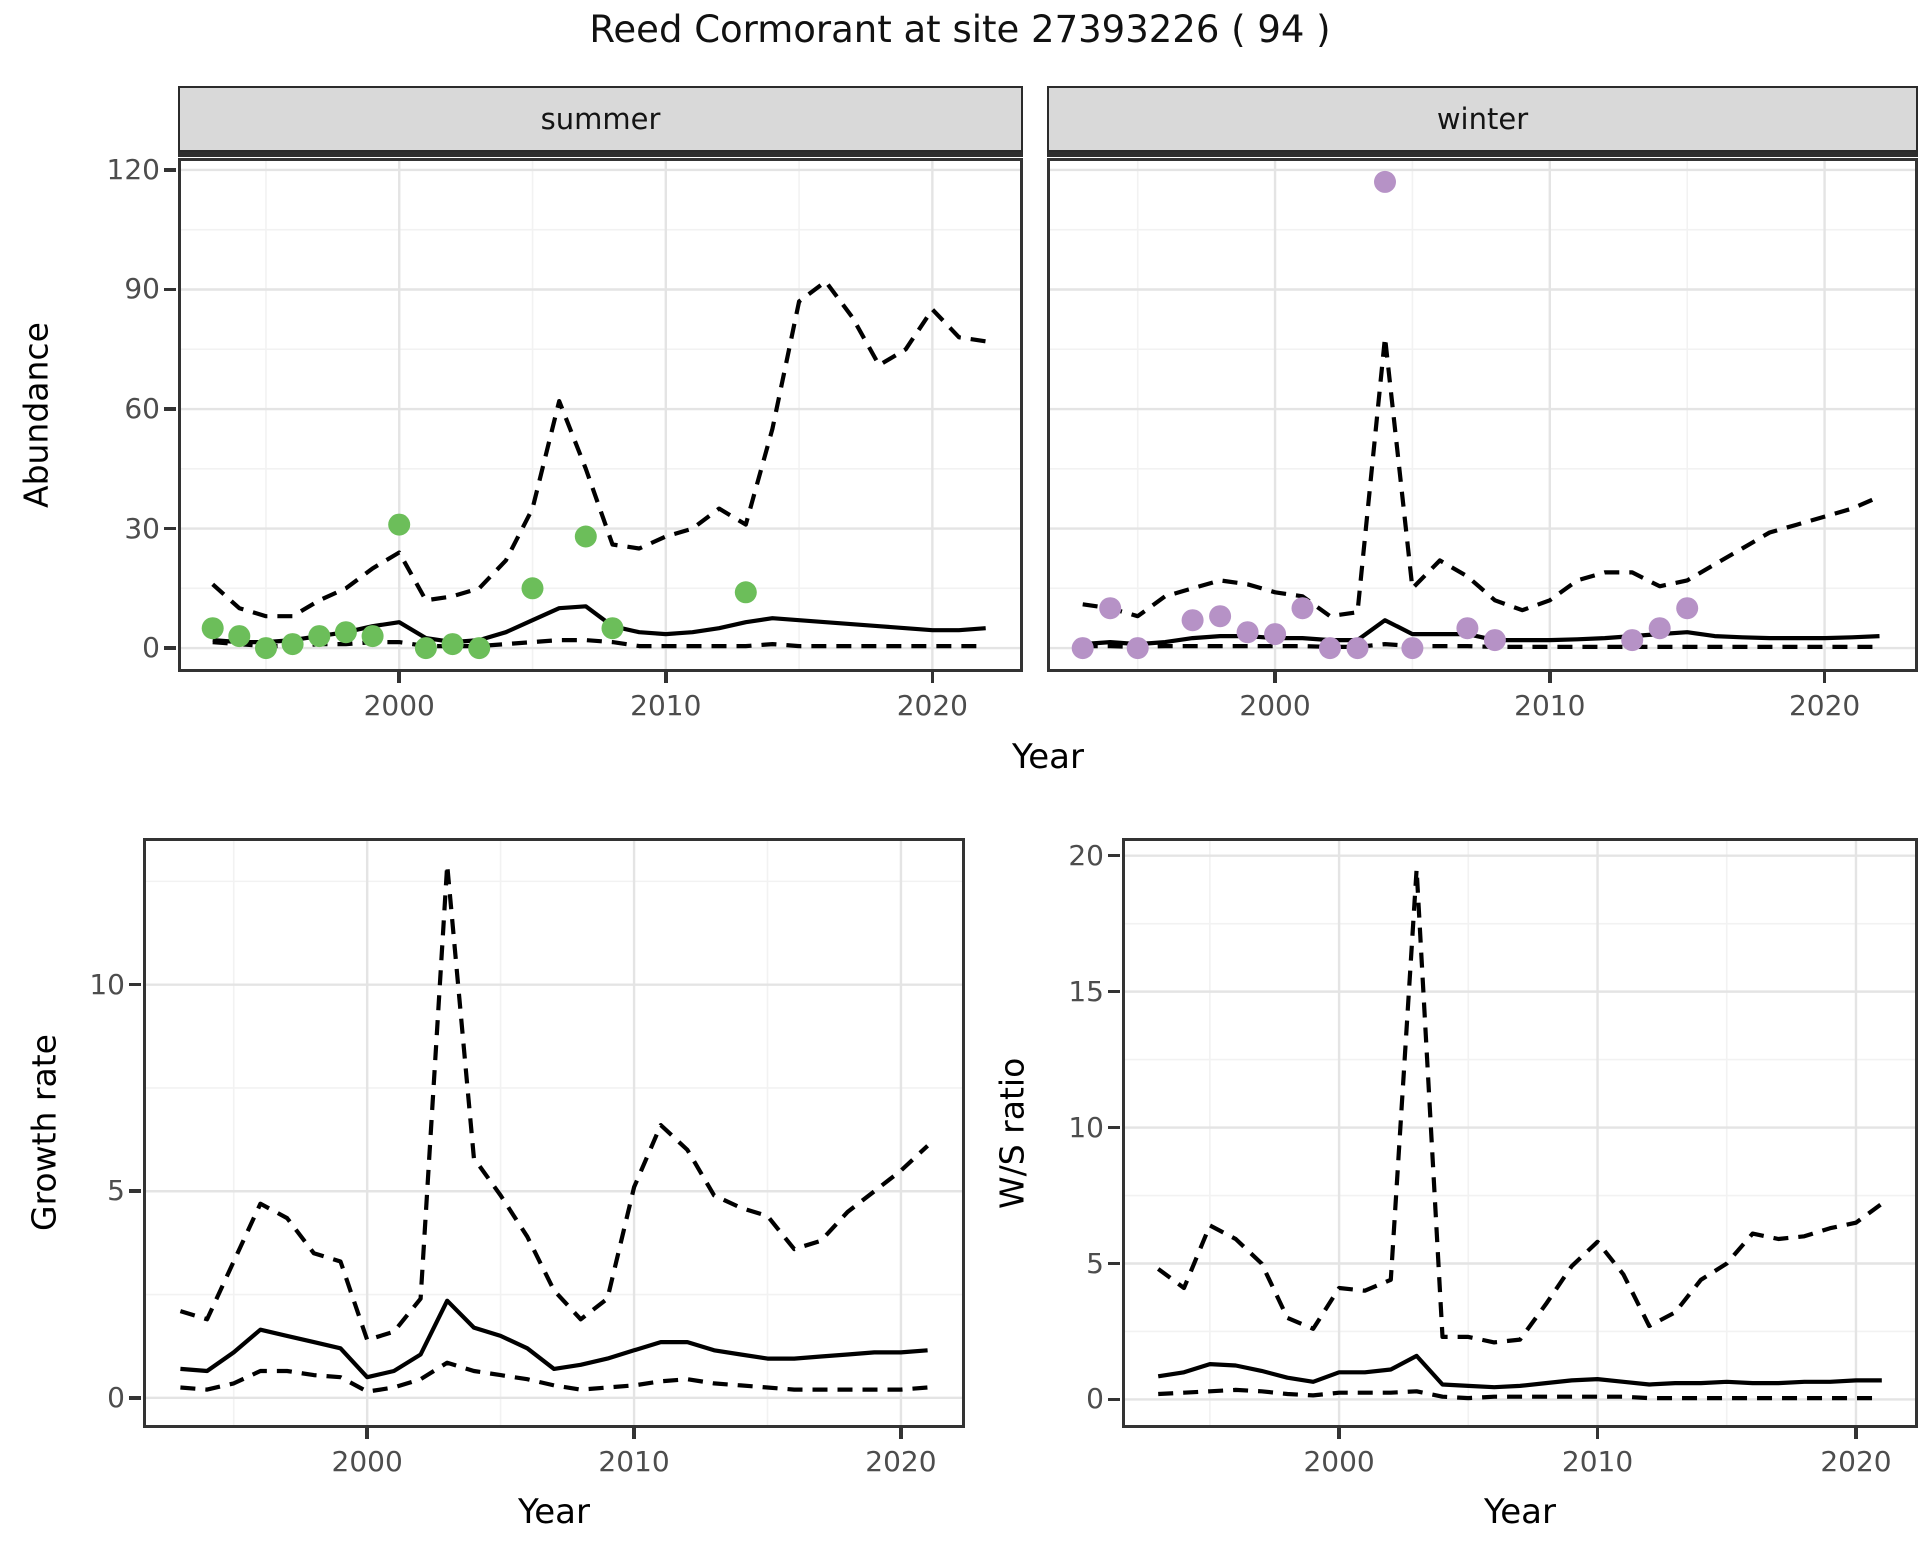 Image resolution: width=1920 pixels, height=1560 pixels. I want to click on y-tick-label: 15, so click(1086, 991).